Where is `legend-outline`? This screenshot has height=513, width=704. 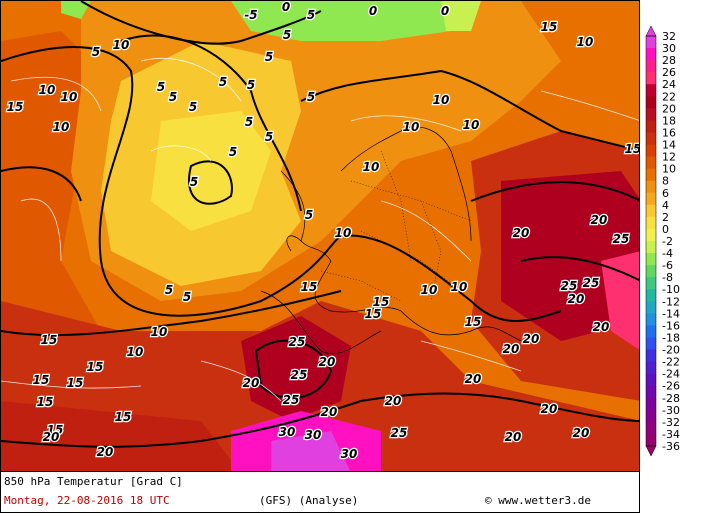
legend-outline is located at coordinates (651, 241).